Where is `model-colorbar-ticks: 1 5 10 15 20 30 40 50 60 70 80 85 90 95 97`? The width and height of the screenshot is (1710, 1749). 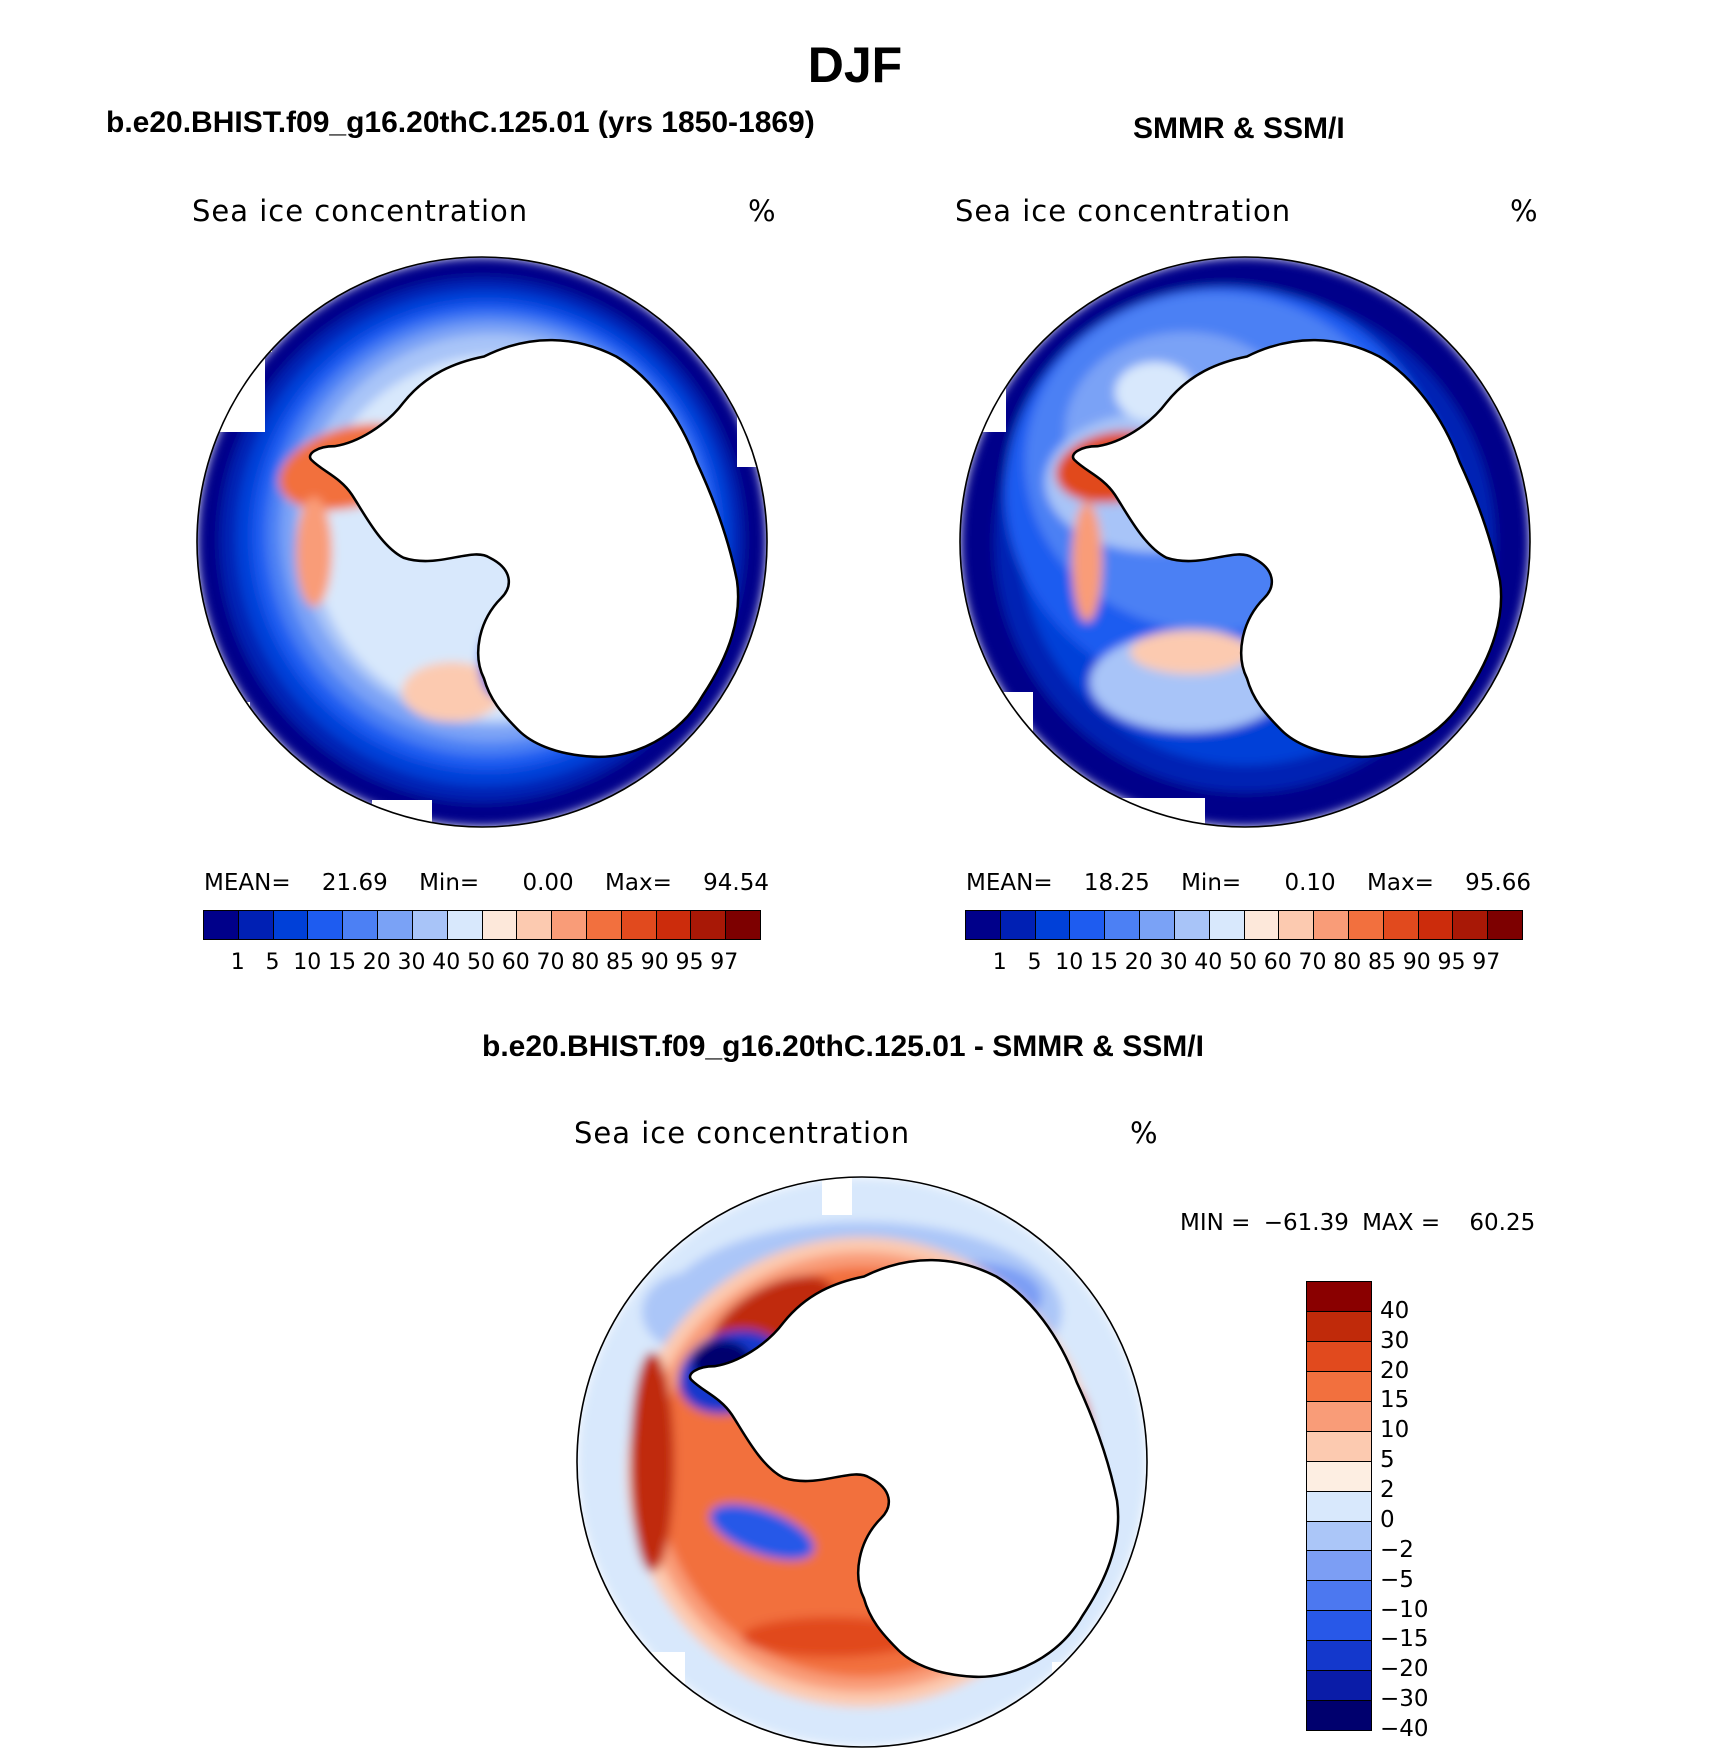 model-colorbar-ticks: 1 5 10 15 20 30 40 50 60 70 80 85 90 95 97 is located at coordinates (481, 964).